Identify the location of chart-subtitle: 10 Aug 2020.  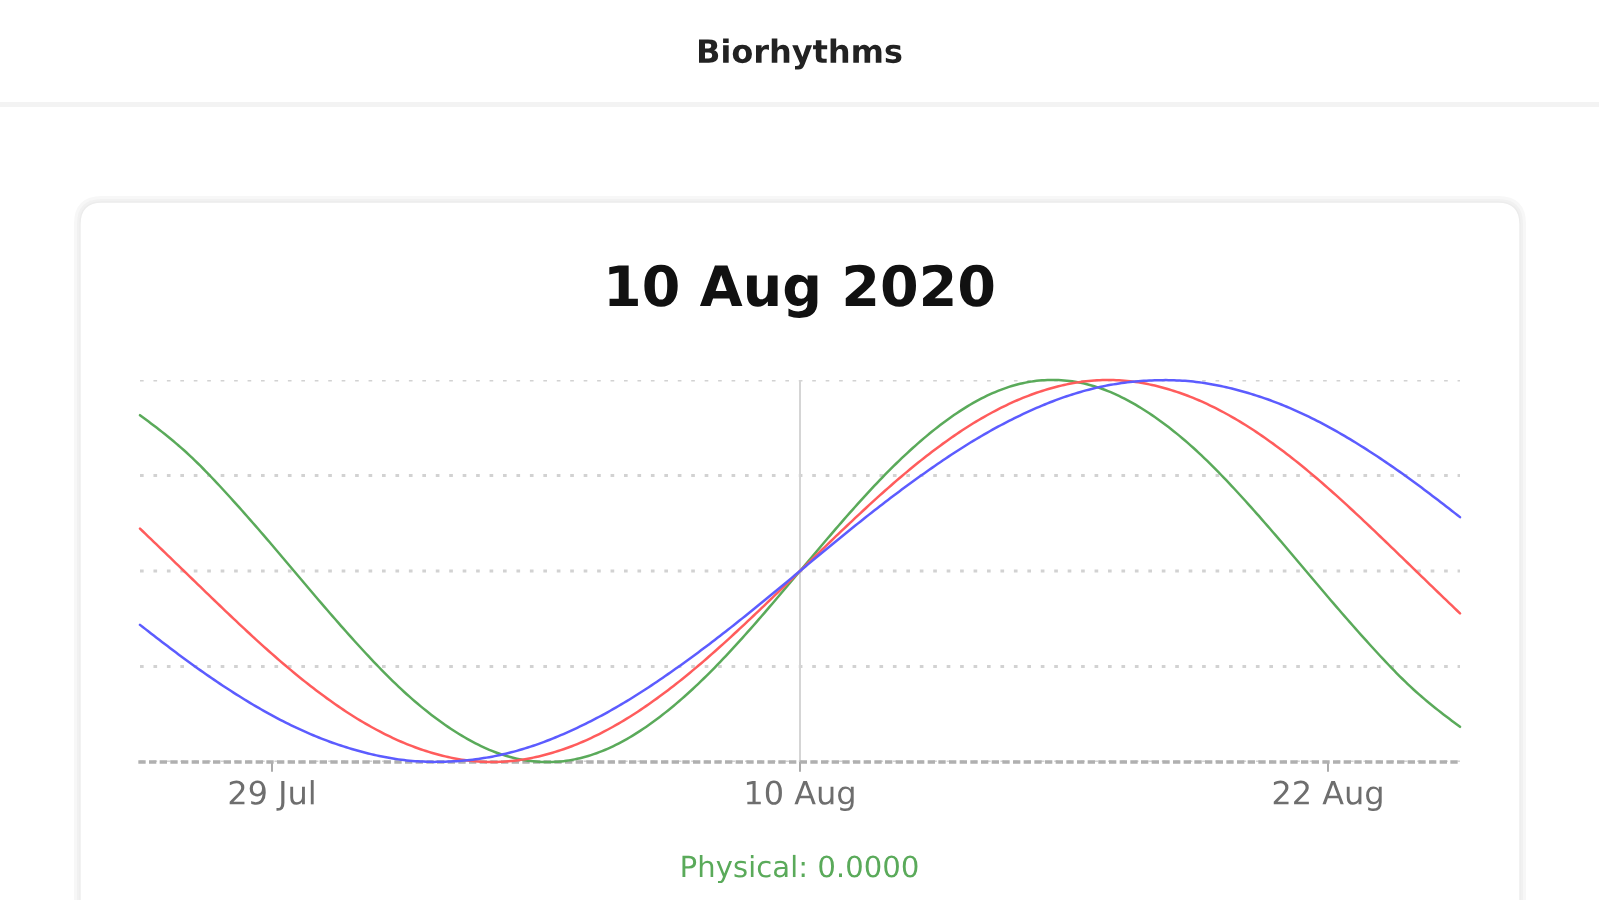
(801, 291).